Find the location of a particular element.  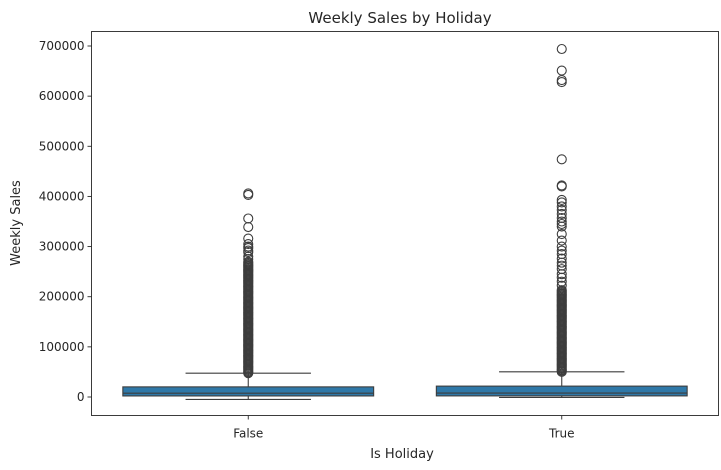

y-tick-label: 100000 is located at coordinates (62, 347).